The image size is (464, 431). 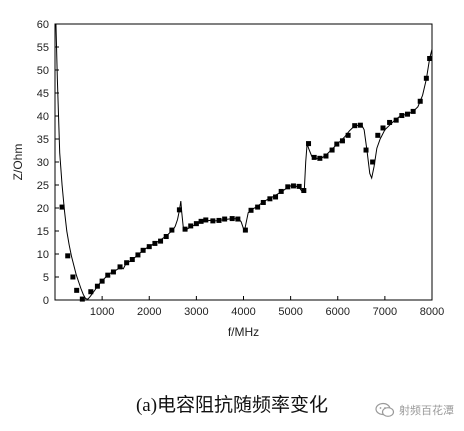 I want to click on x-tick-label: 7000, so click(x=385, y=312).